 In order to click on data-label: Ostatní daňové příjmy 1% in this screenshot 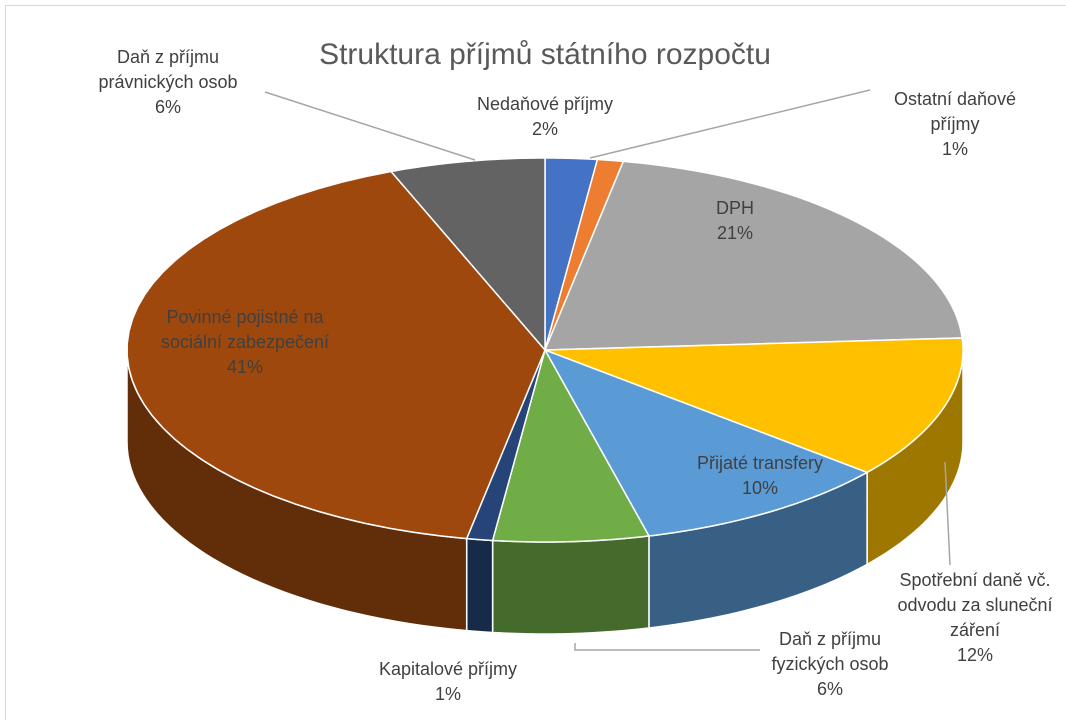, I will do `click(955, 124)`.